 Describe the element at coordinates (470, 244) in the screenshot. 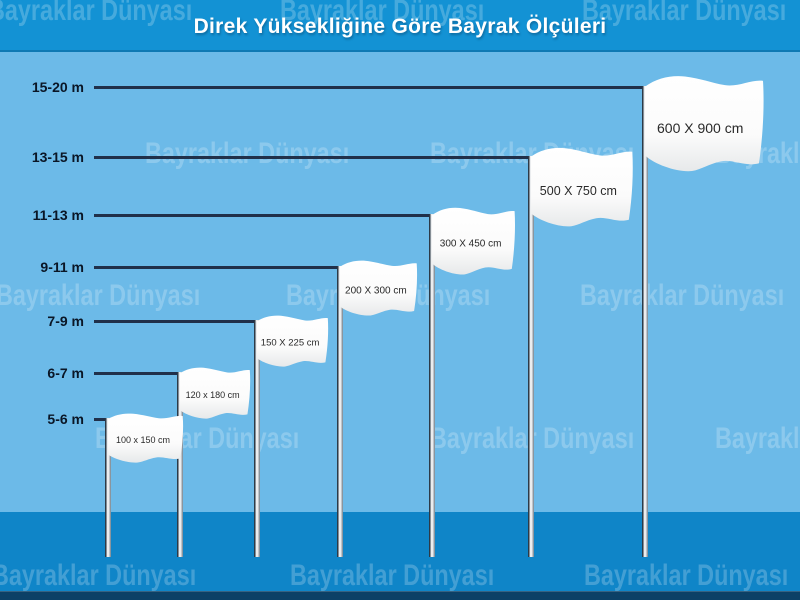

I see `flag-size-label: 300 X 450 cm` at that location.